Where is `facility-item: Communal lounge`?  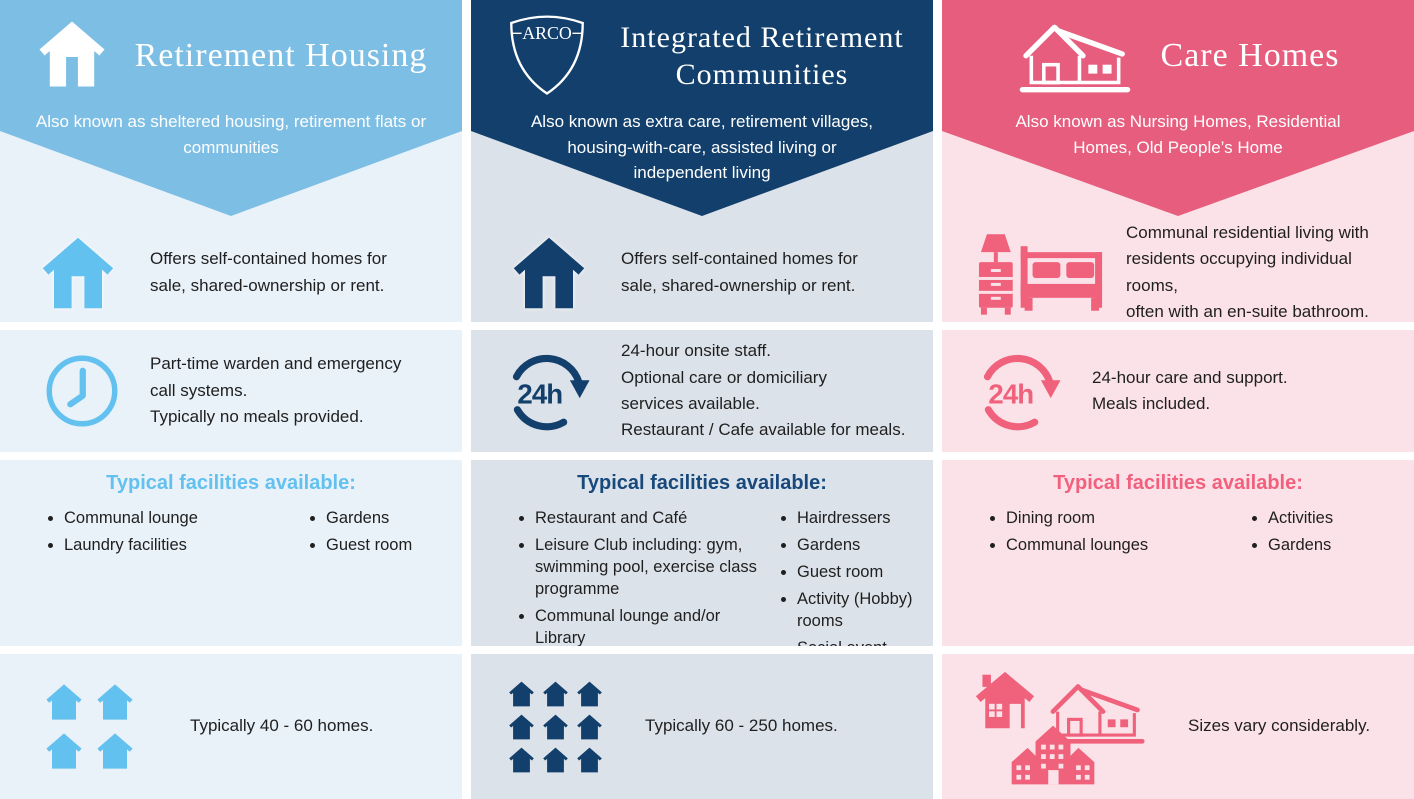
facility-item: Communal lounge is located at coordinates (181, 519).